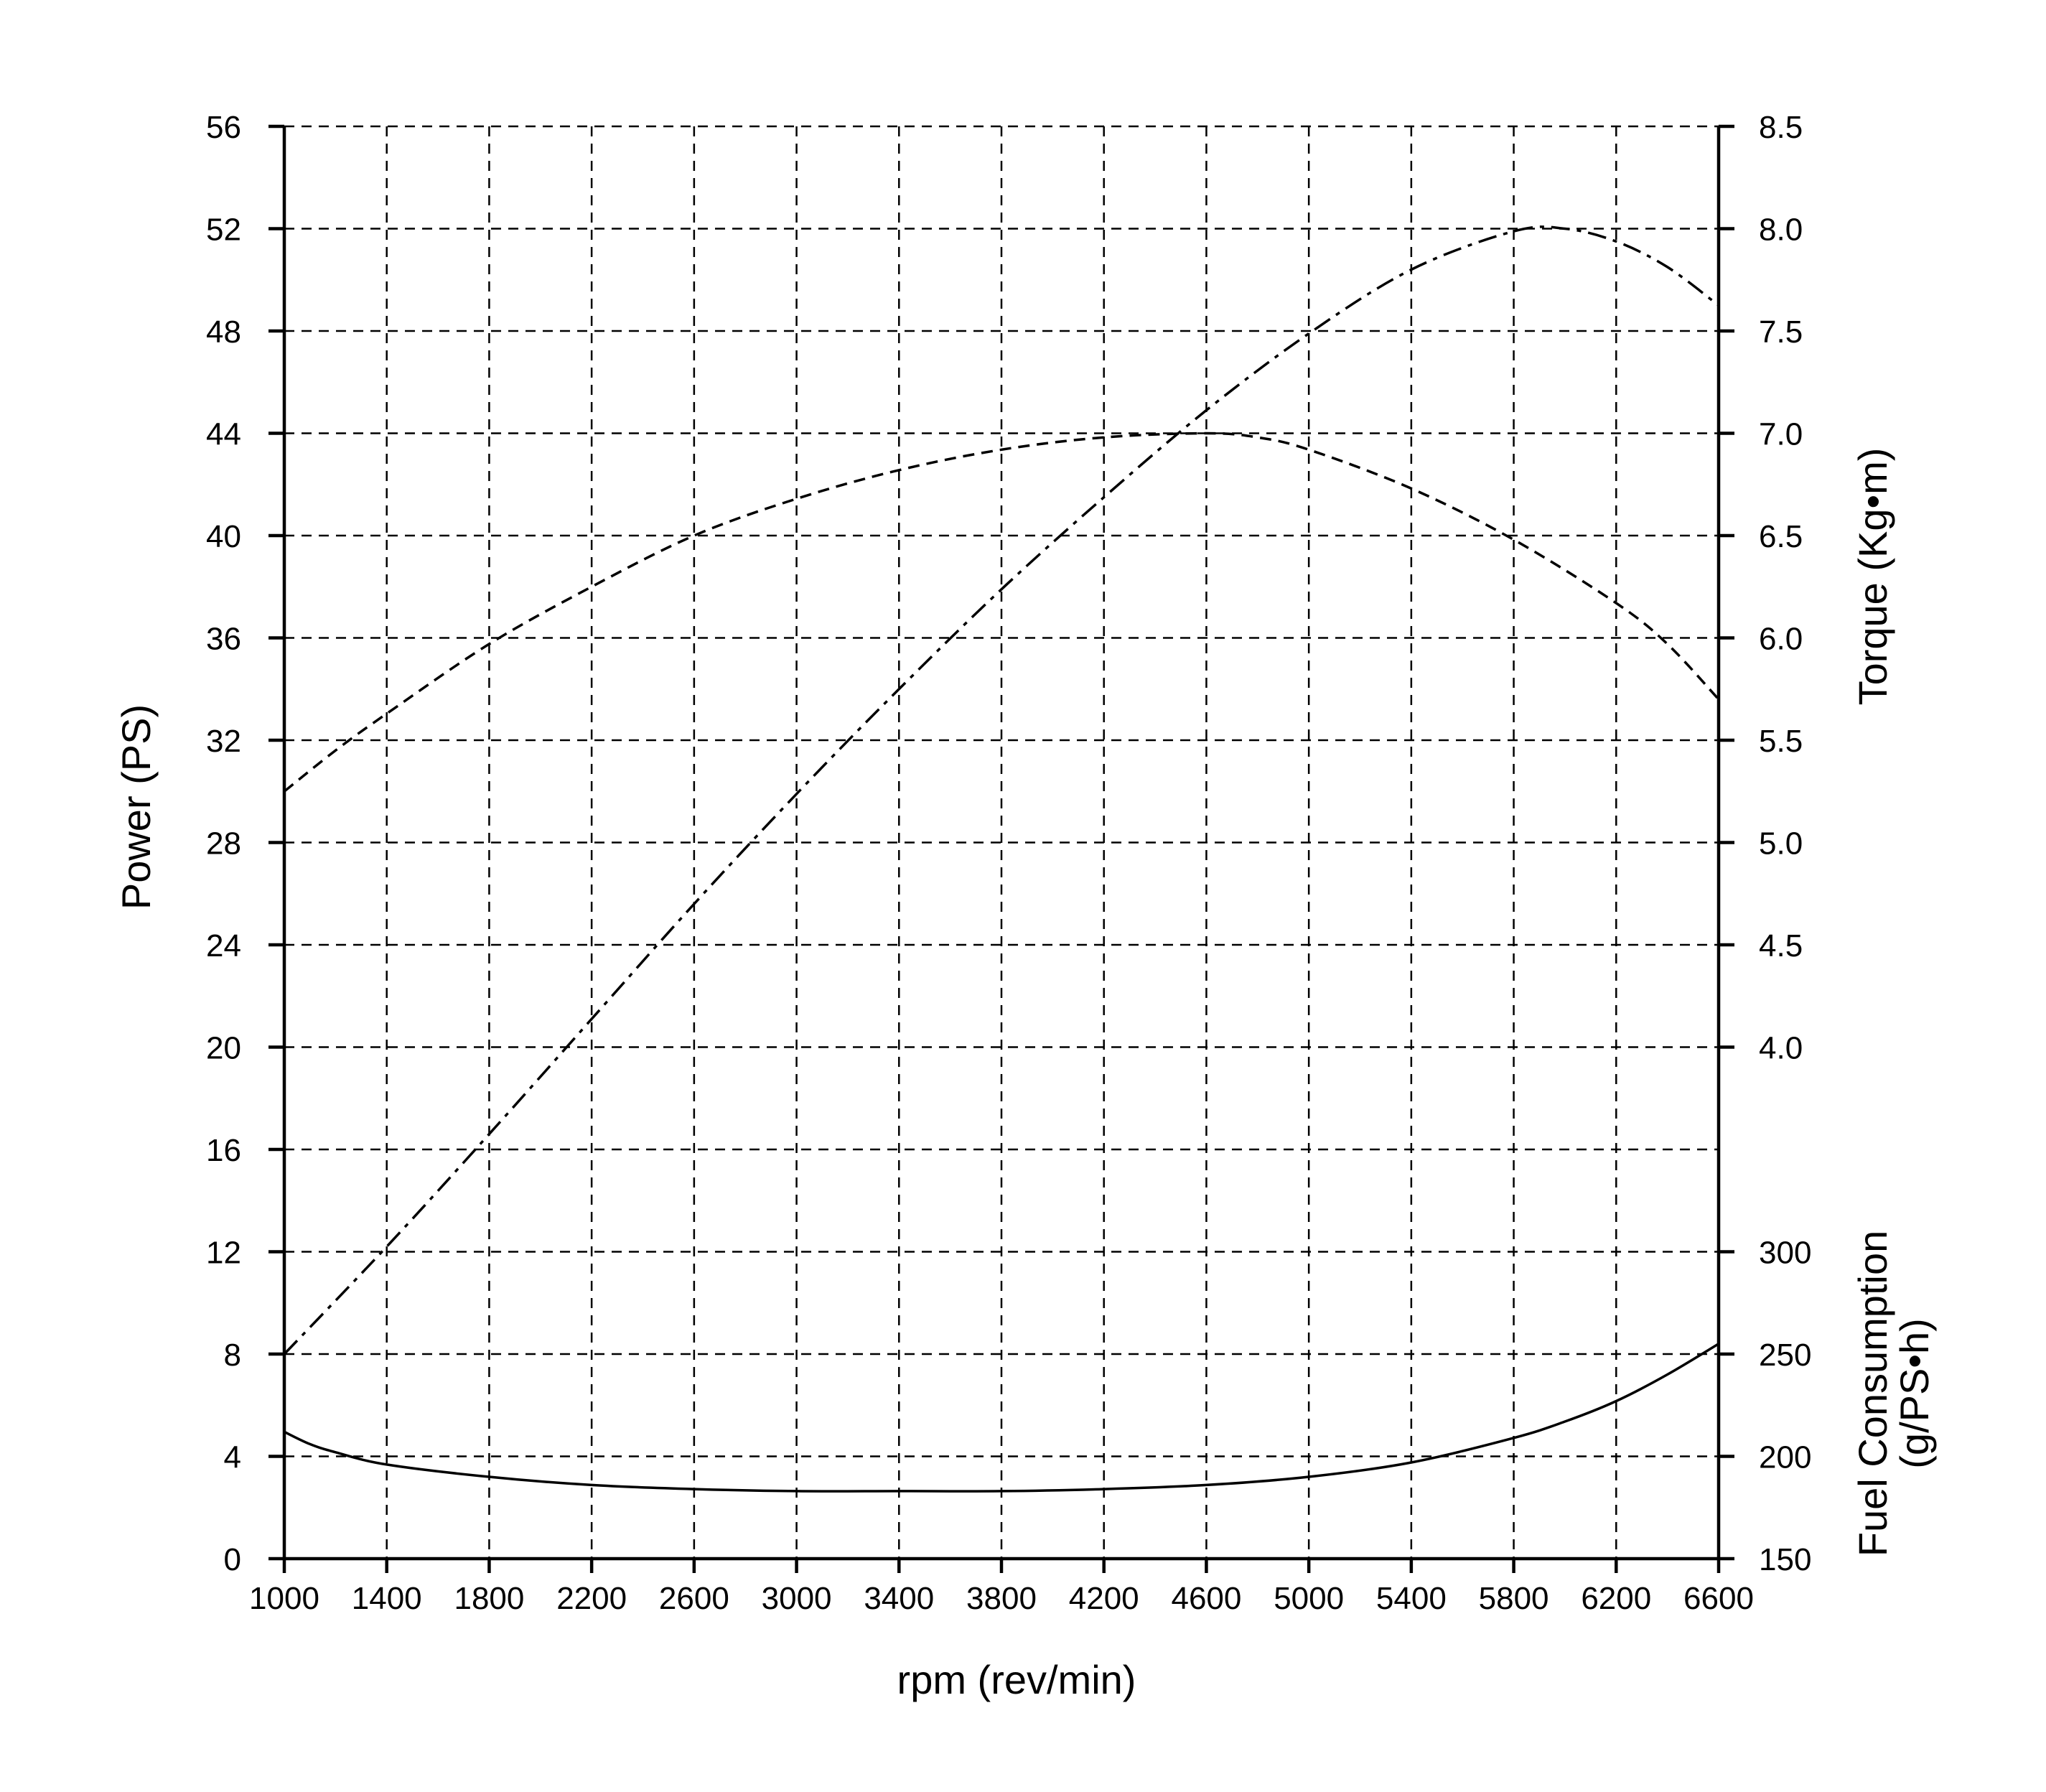 The width and height of the screenshot is (2046, 1792). Describe the element at coordinates (224, 639) in the screenshot. I see `power-tick-label-36: 36` at that location.